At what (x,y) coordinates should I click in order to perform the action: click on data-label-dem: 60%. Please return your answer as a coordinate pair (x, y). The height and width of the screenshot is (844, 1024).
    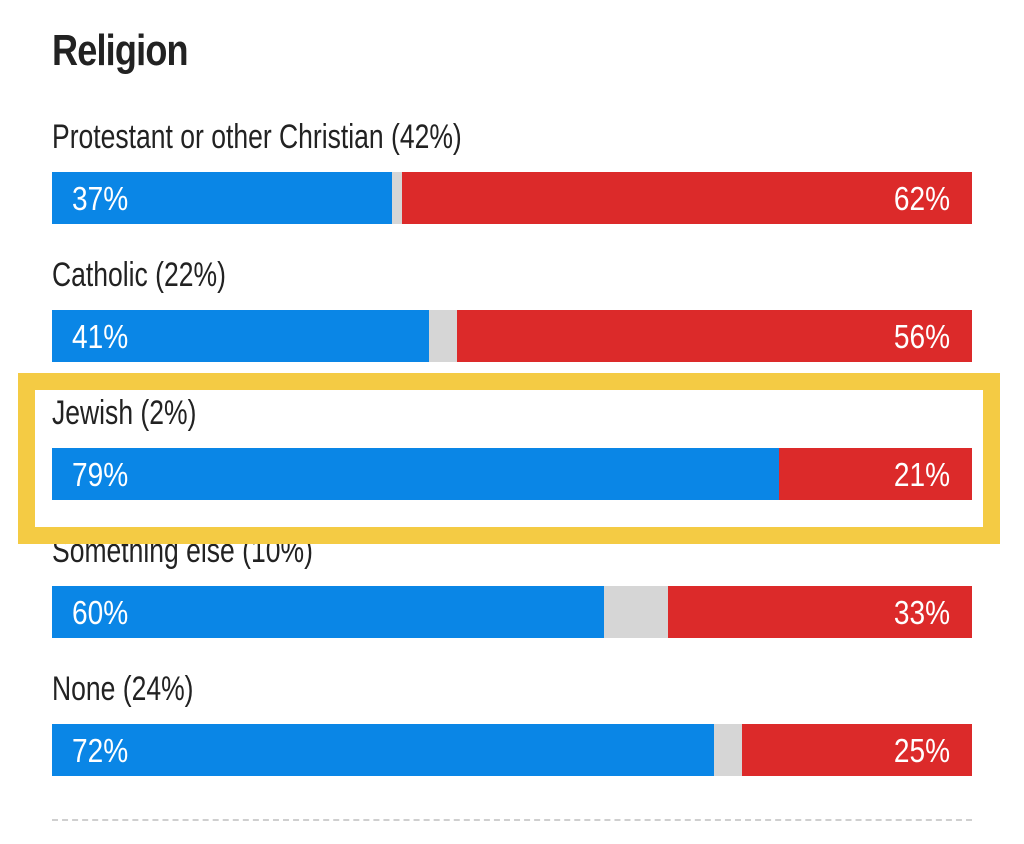
    Looking at the image, I should click on (100, 612).